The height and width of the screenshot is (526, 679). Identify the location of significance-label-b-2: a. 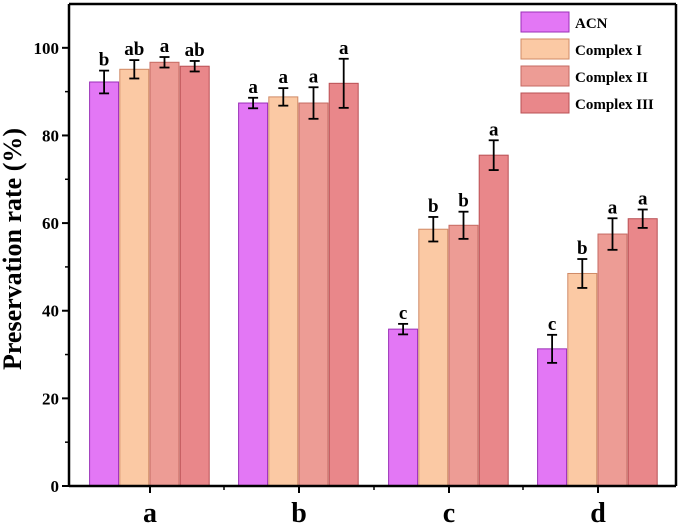
(314, 76).